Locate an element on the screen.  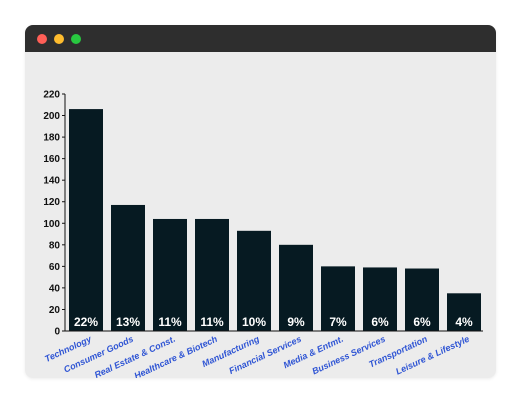
title-bar is located at coordinates (260, 38).